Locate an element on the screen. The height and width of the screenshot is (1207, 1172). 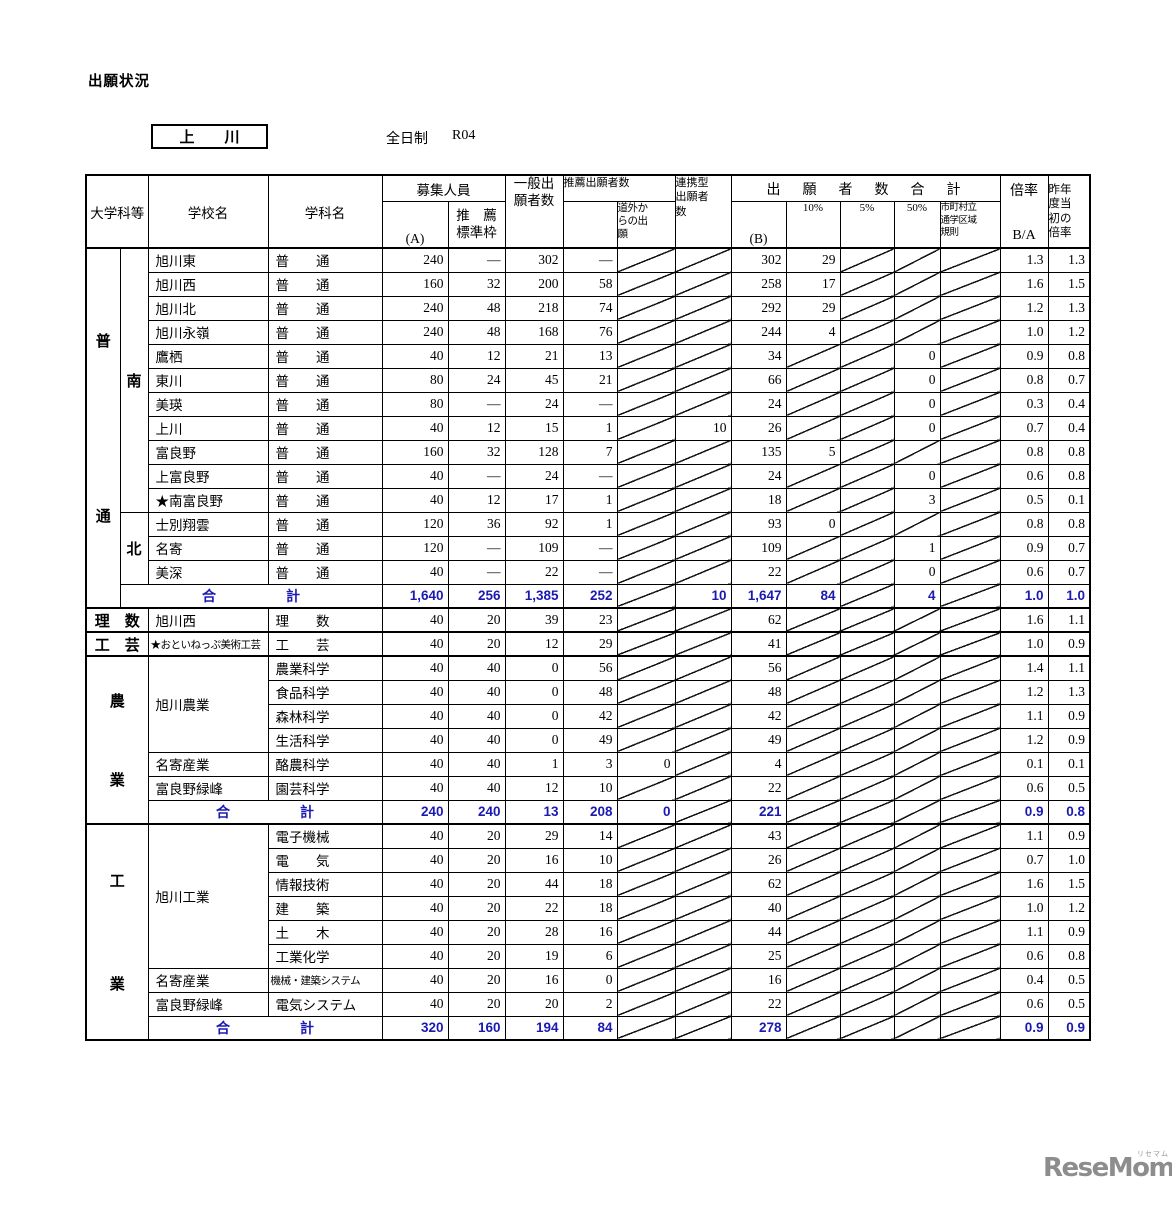
daytime-label: 全日制 is located at coordinates (407, 139).